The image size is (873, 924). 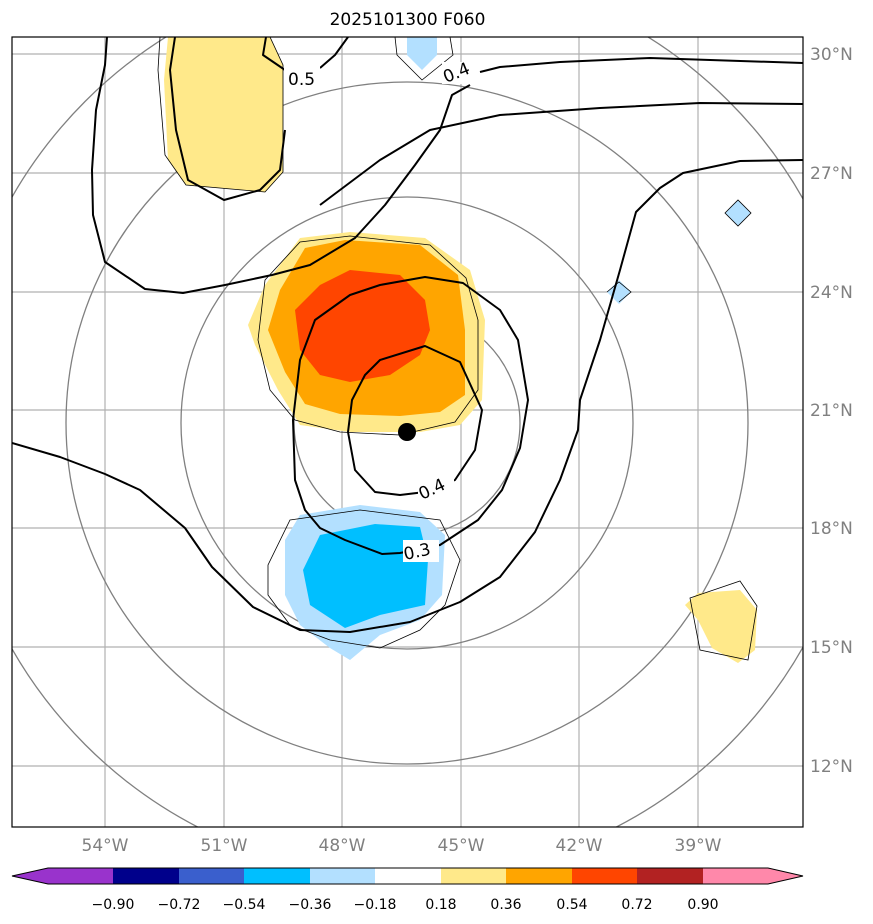 What do you see at coordinates (334, 53) in the screenshot?
I see `contour-0.5-d` at bounding box center [334, 53].